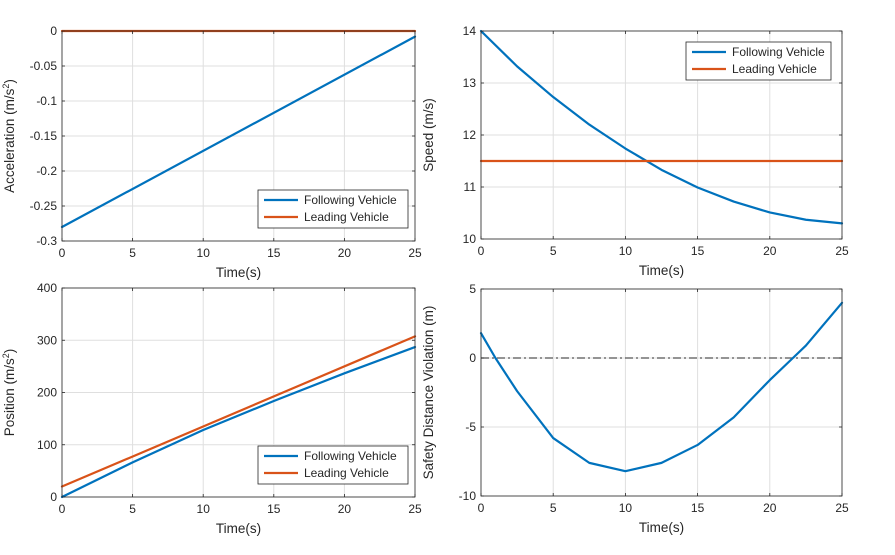 The image size is (895, 555). I want to click on y-tick-label: -10, so click(468, 496).